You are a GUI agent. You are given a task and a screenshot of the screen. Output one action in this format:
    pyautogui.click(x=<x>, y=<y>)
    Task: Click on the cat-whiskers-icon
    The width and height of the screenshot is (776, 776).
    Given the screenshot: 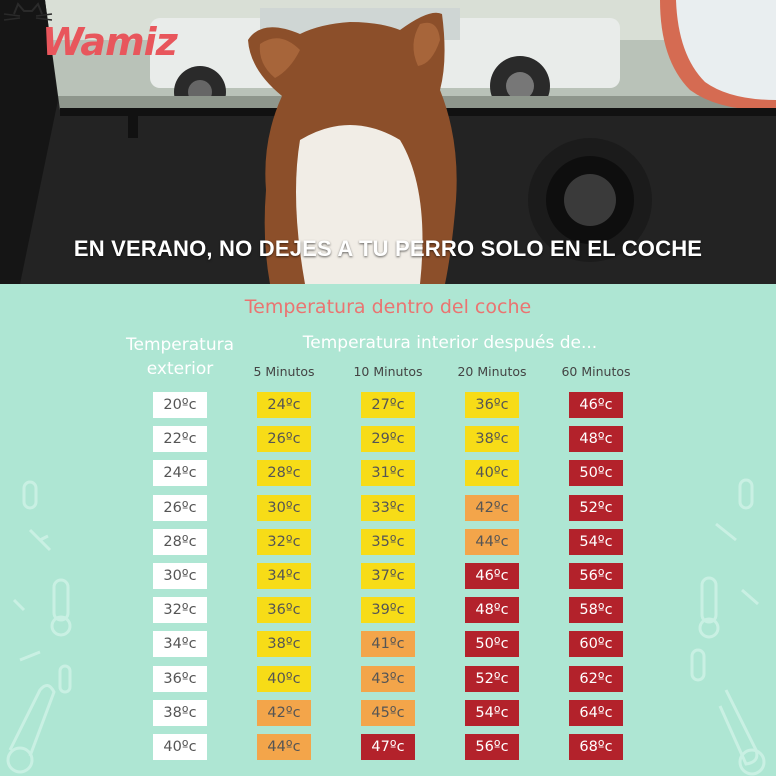 What is the action you would take?
    pyautogui.click(x=28, y=11)
    